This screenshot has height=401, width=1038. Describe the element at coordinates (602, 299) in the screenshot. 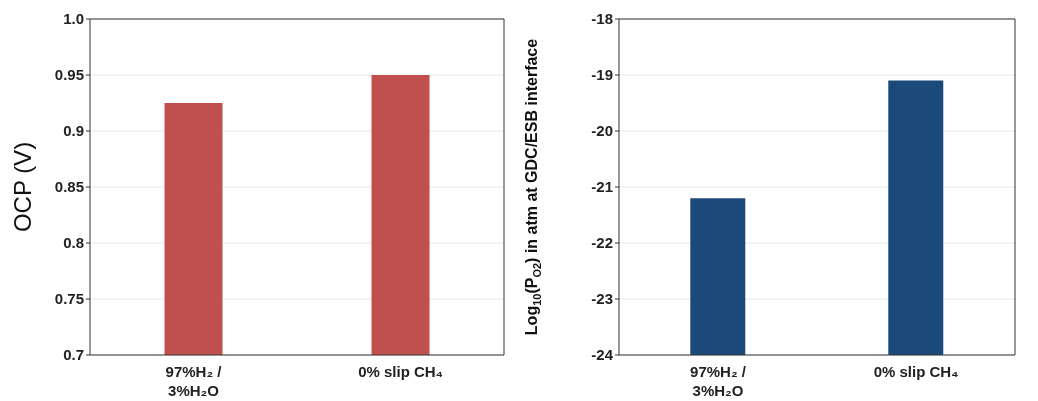

I see `y-tick-label: -23` at that location.